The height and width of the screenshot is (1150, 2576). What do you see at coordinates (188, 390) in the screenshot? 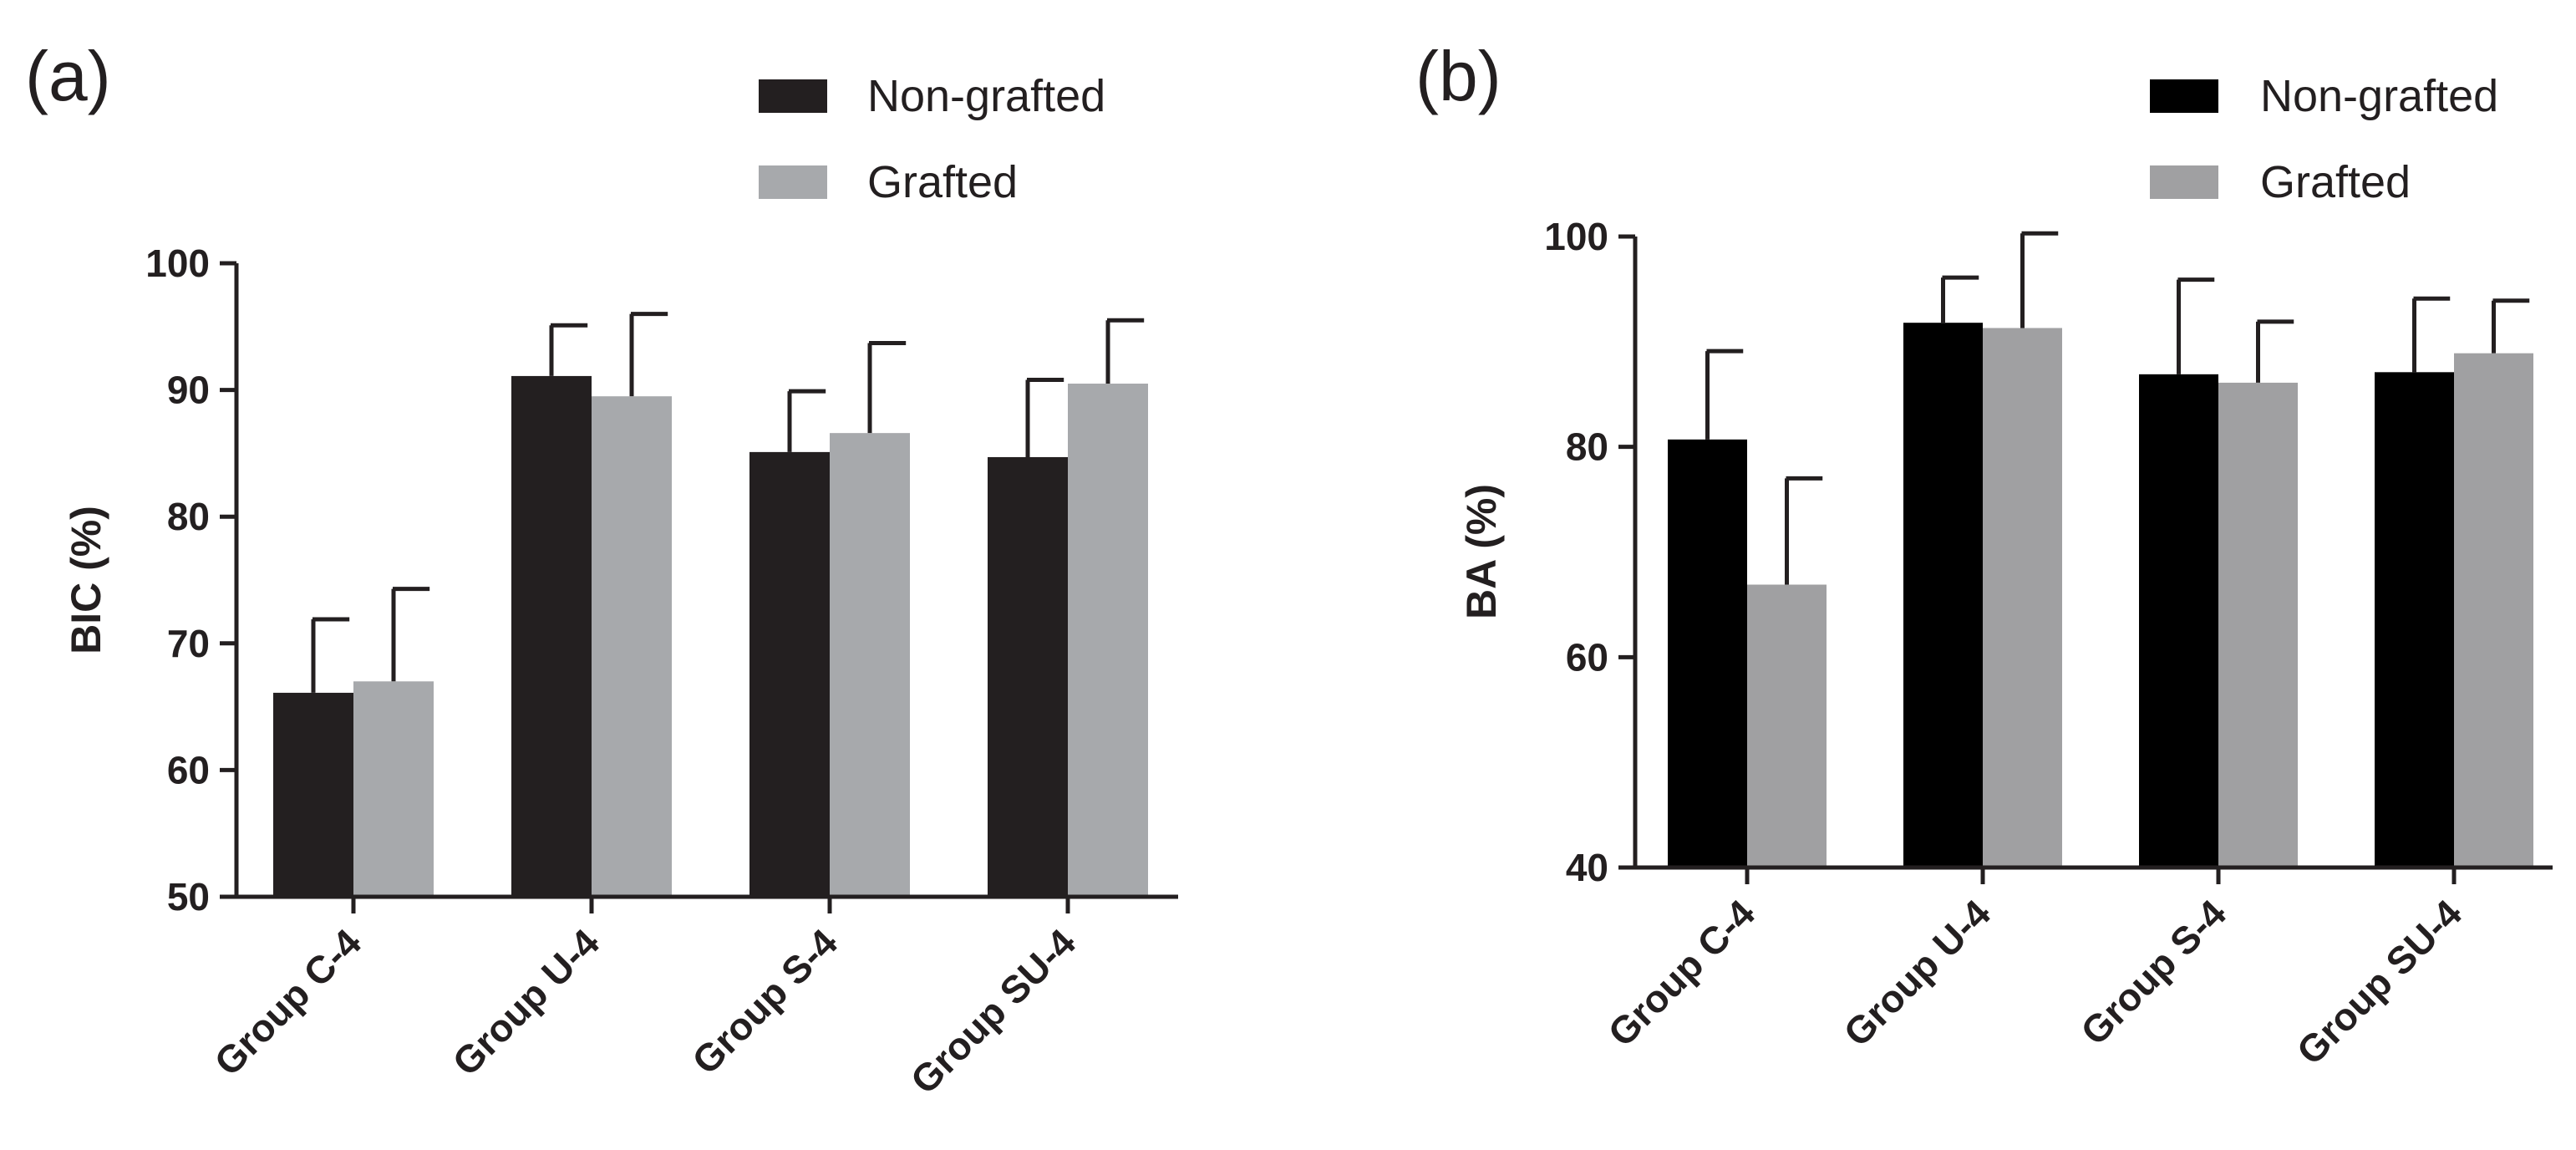
I see `y-tick-label: 90` at bounding box center [188, 390].